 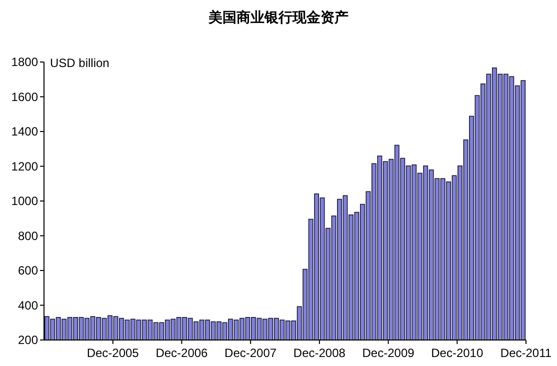 I want to click on x-tick-label: Dec-2009, so click(x=388, y=353).